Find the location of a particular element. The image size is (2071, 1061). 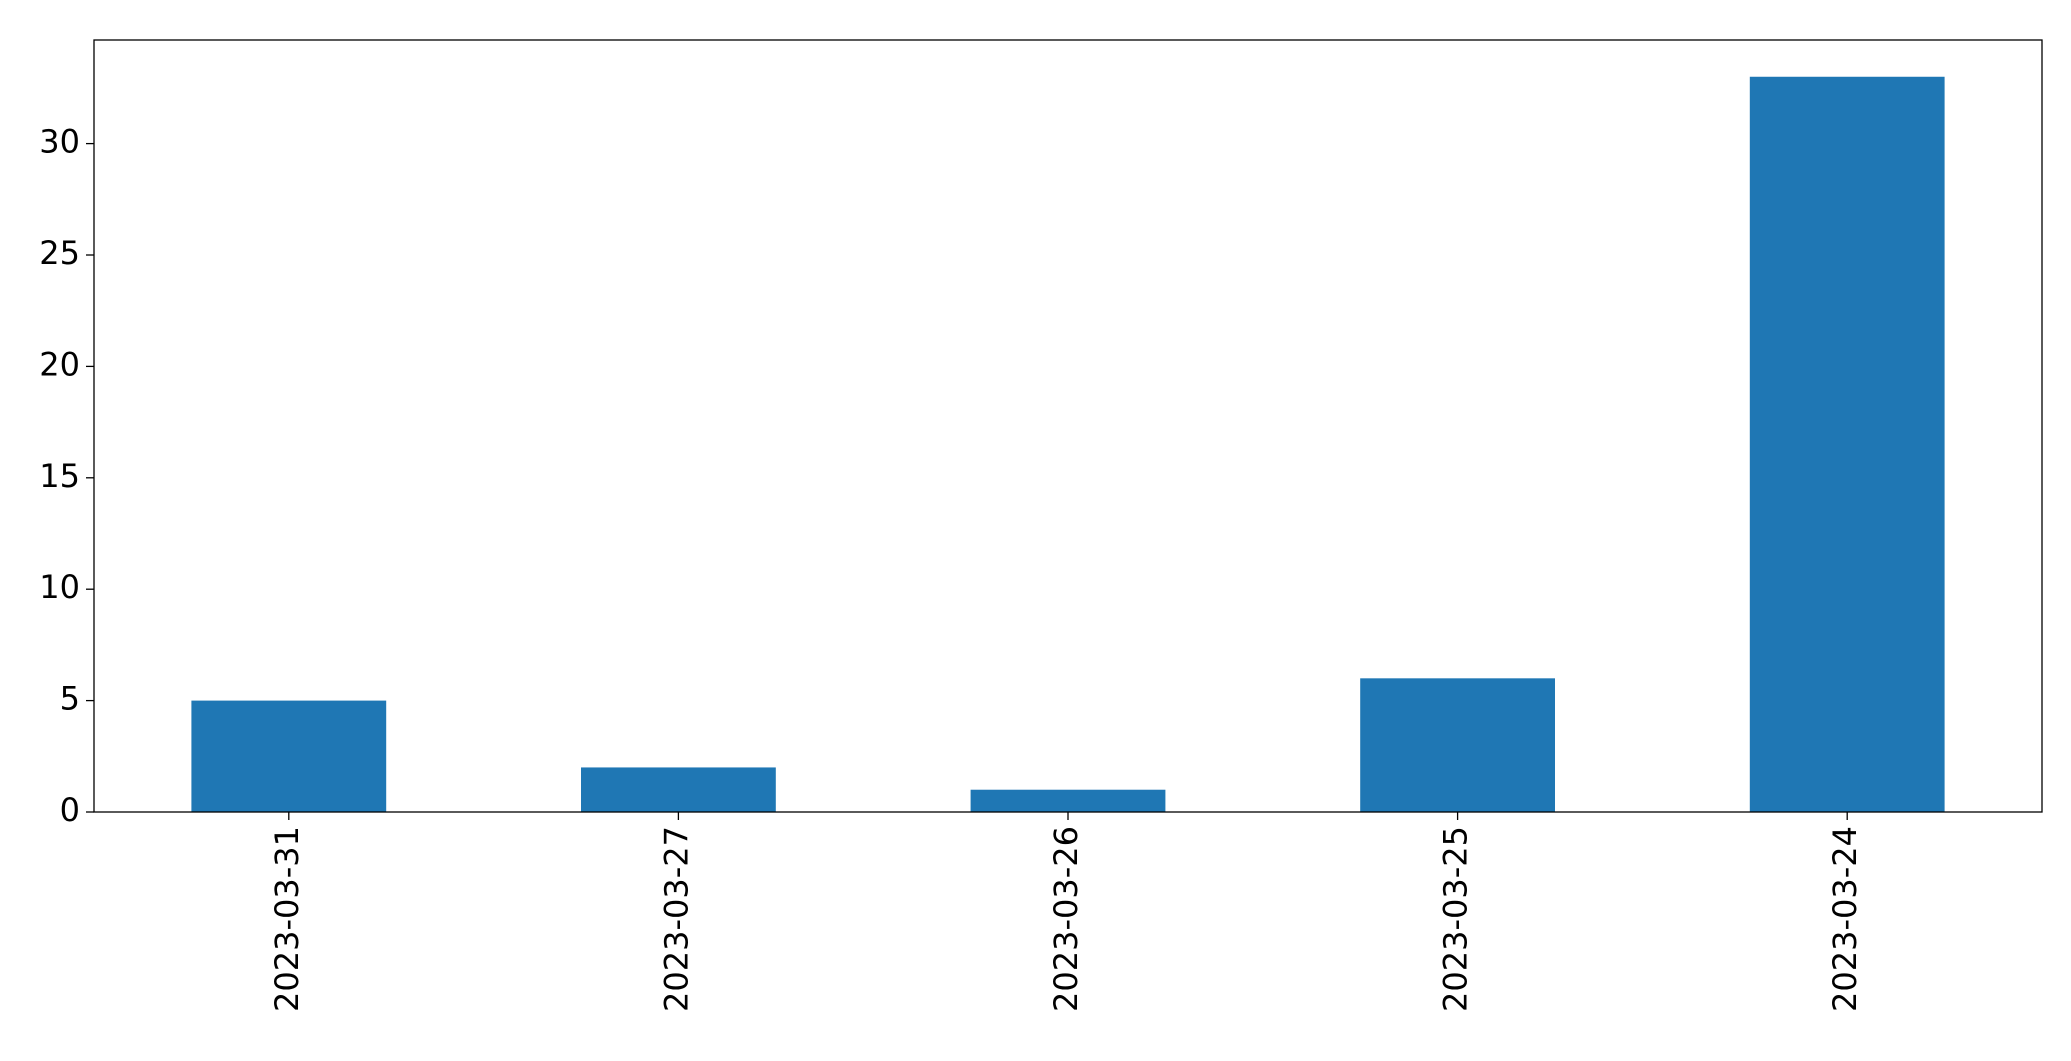

y-tick-label: 0 is located at coordinates (70, 810).